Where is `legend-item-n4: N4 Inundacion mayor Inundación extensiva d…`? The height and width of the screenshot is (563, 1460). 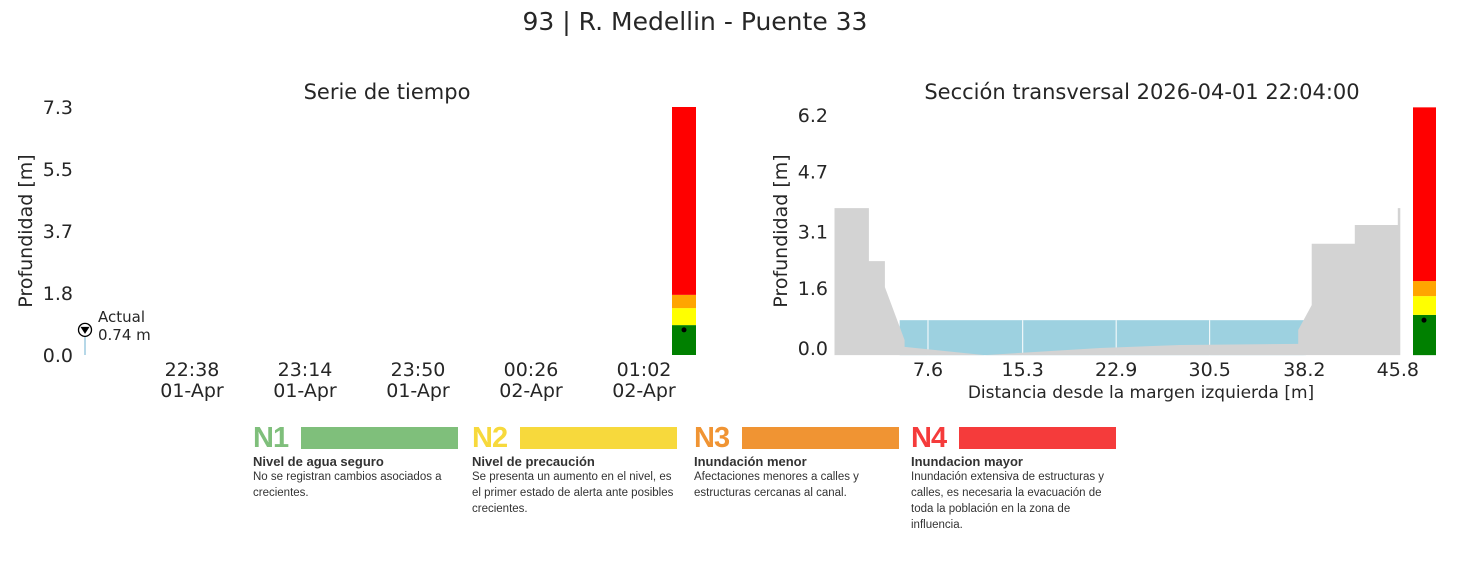
legend-item-n4: N4 Inundacion mayor Inundación extensiva d… is located at coordinates (1013, 477).